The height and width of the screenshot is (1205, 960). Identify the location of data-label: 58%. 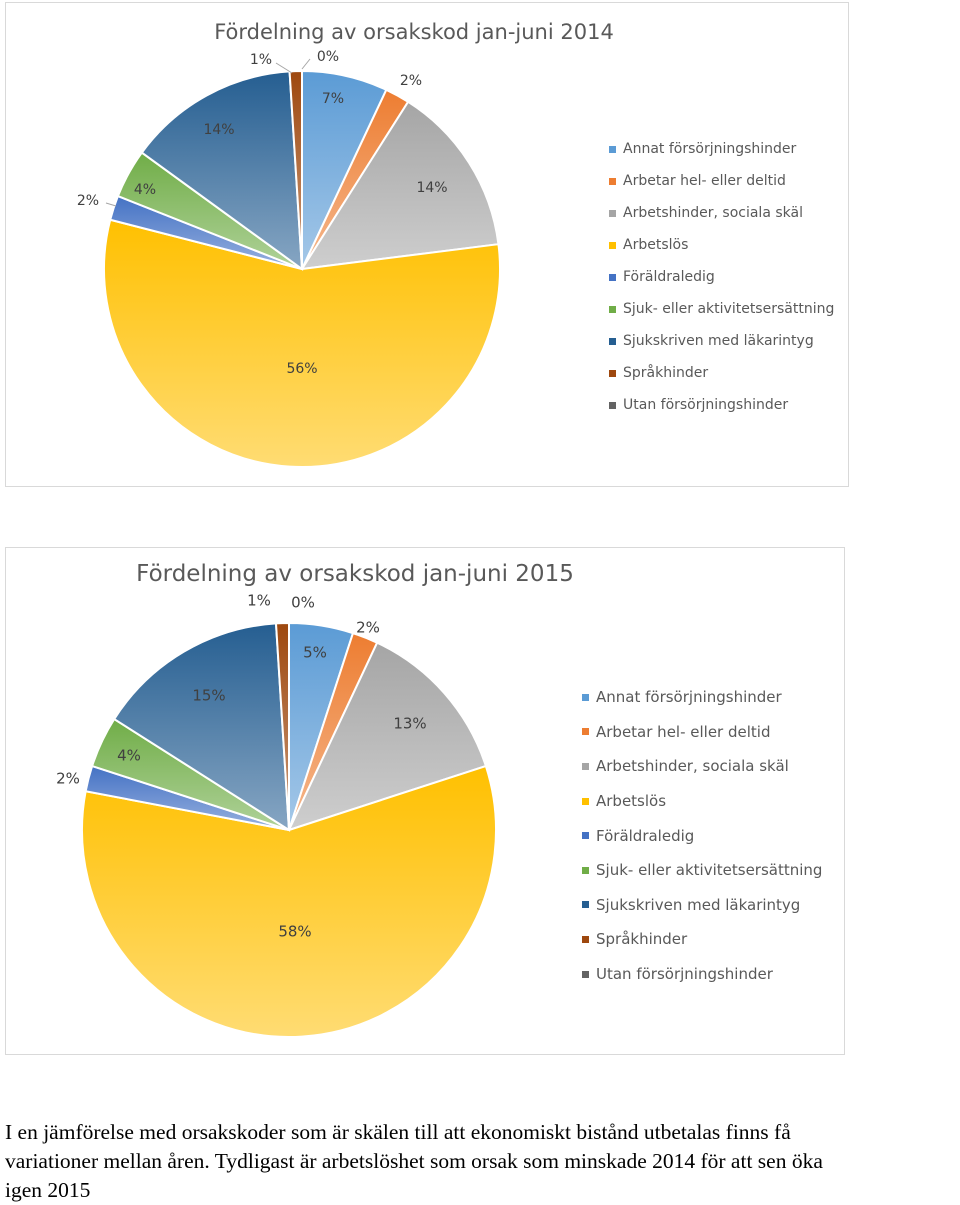
(294, 932).